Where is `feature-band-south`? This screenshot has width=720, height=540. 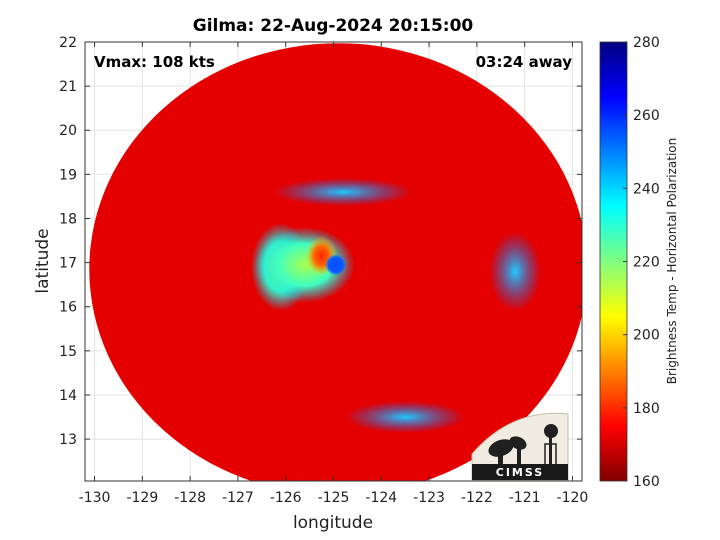 feature-band-south is located at coordinates (405, 417).